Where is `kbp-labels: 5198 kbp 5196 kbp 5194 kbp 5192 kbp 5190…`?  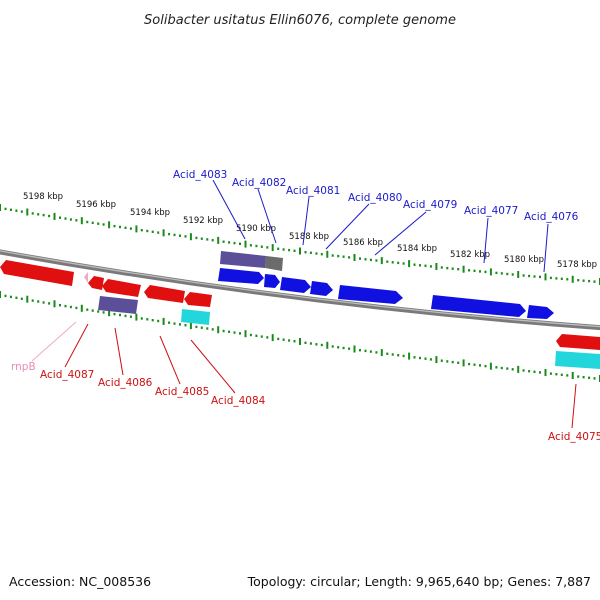 kbp-labels: 5198 kbp 5196 kbp 5194 kbp 5192 kbp 5190… is located at coordinates (310, 231).